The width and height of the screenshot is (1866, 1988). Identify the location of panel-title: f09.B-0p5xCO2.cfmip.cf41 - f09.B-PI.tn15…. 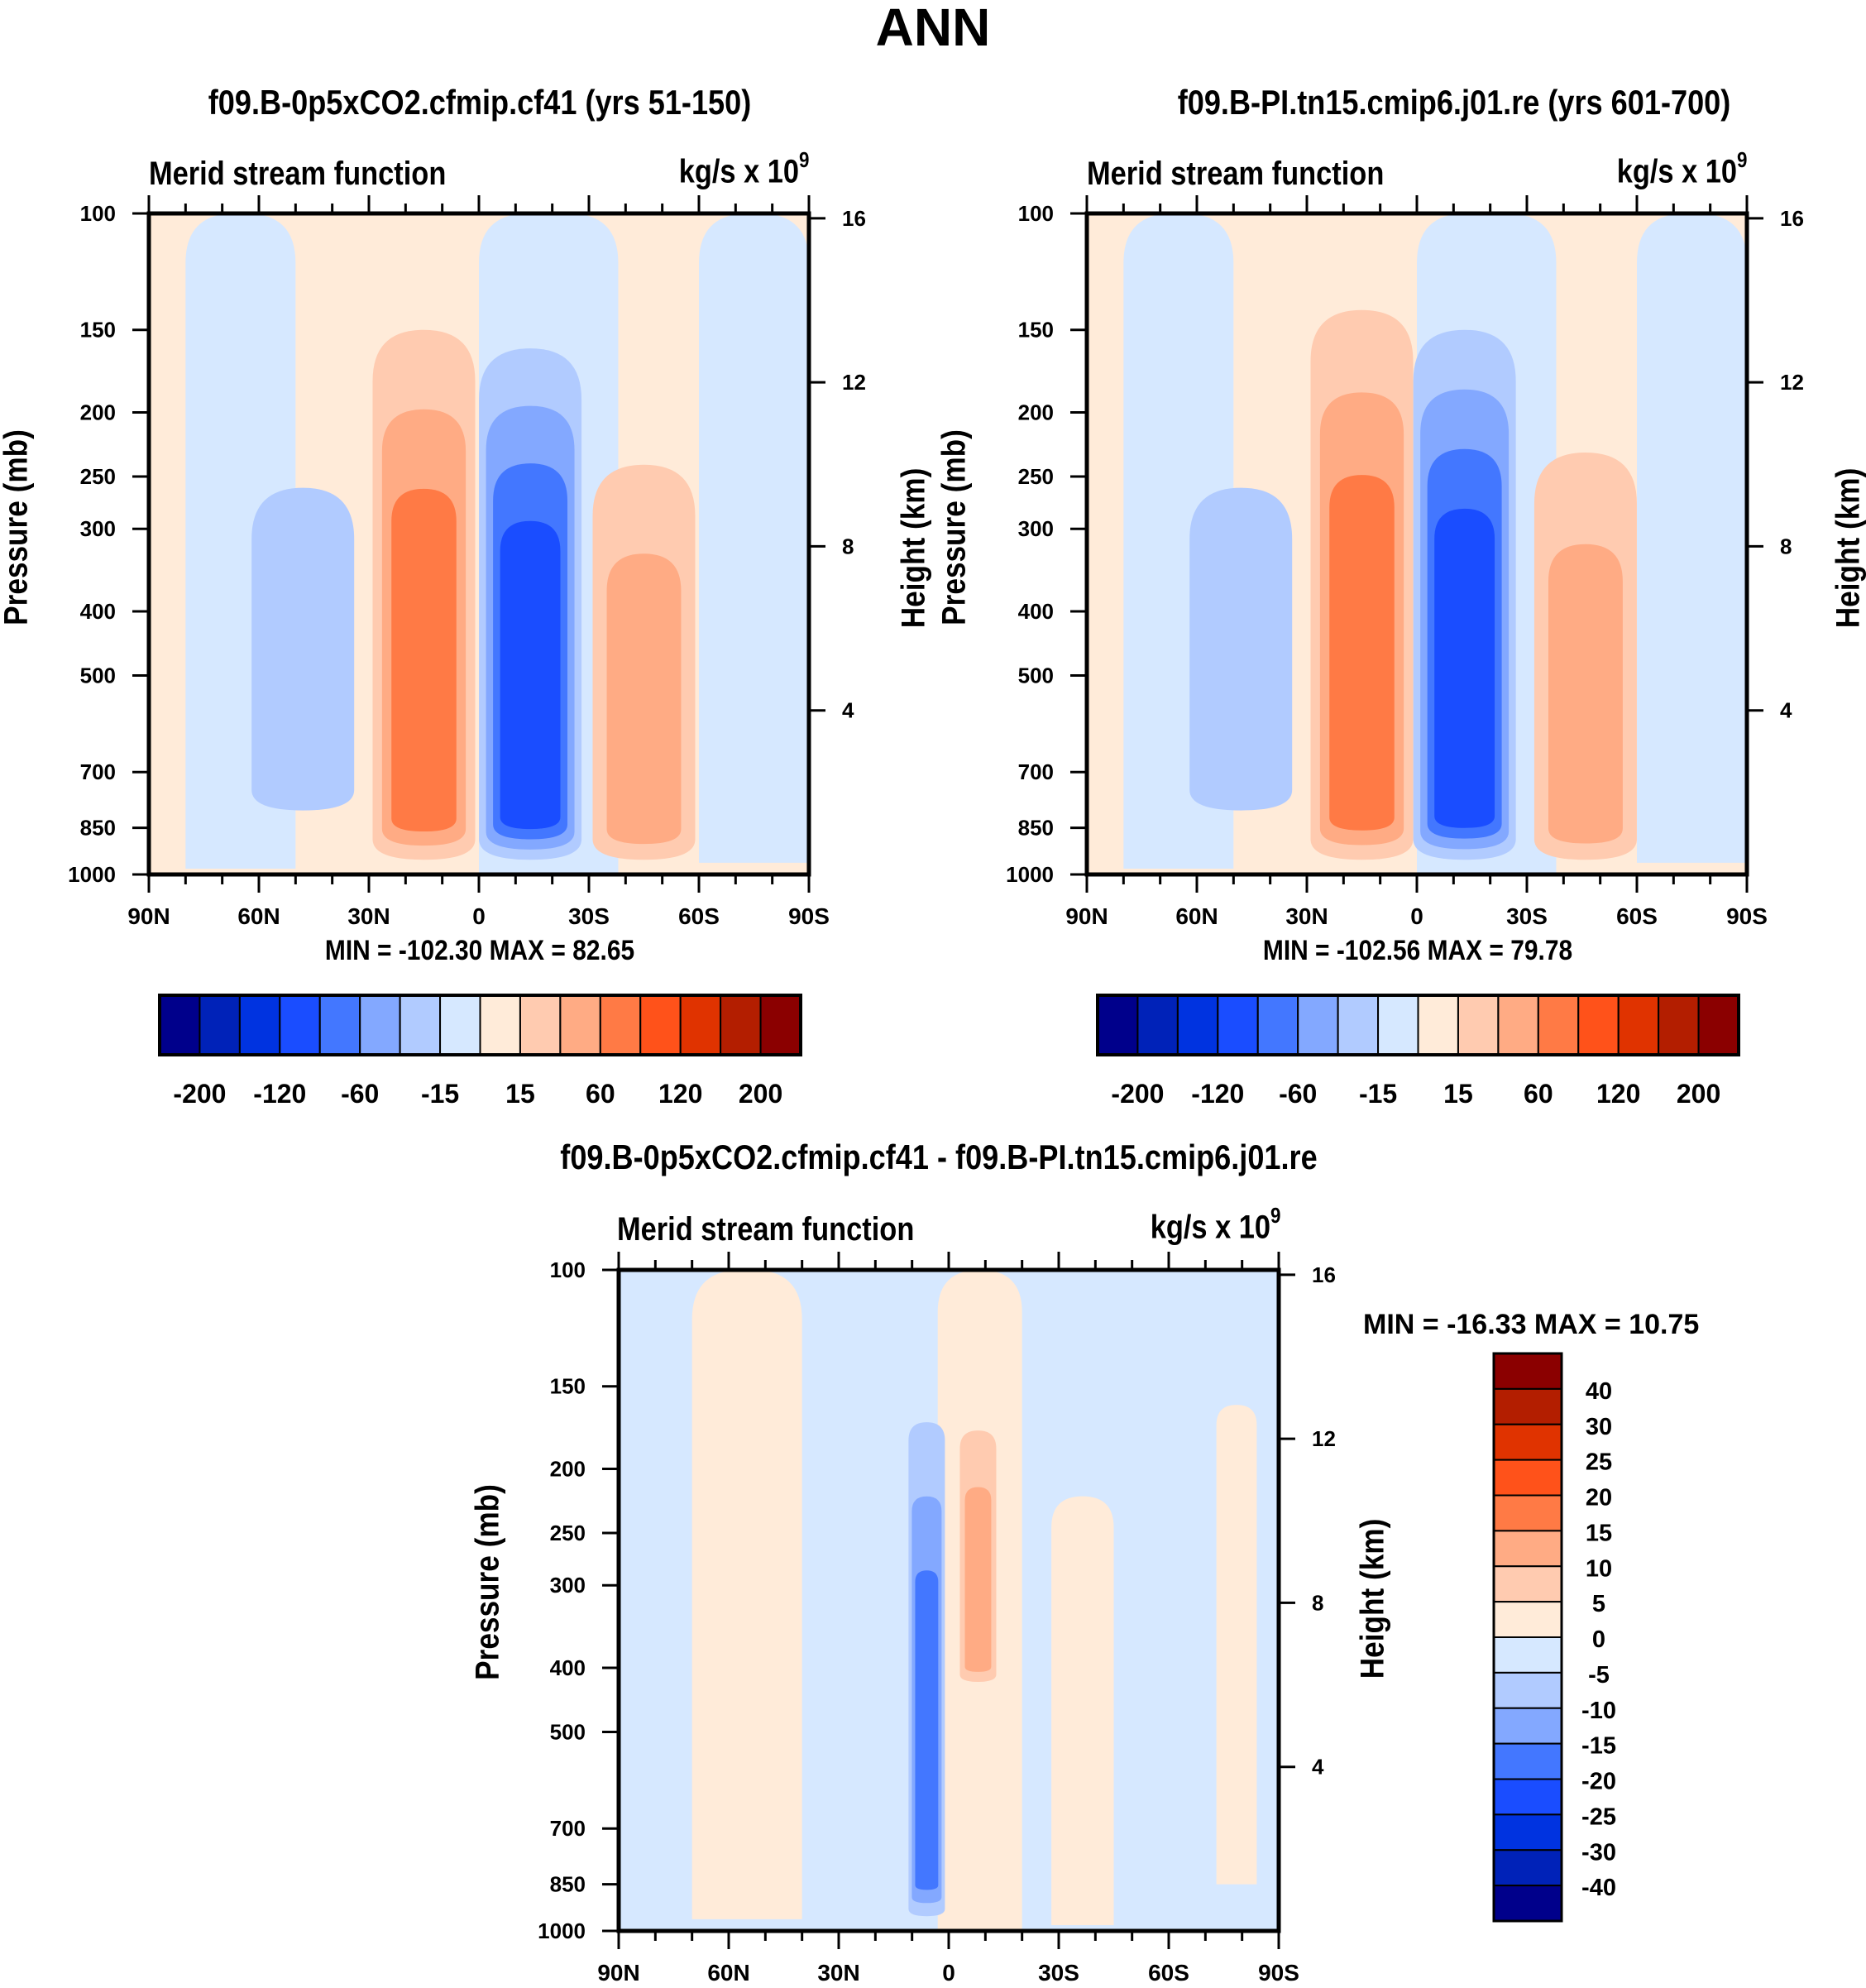
(939, 1157).